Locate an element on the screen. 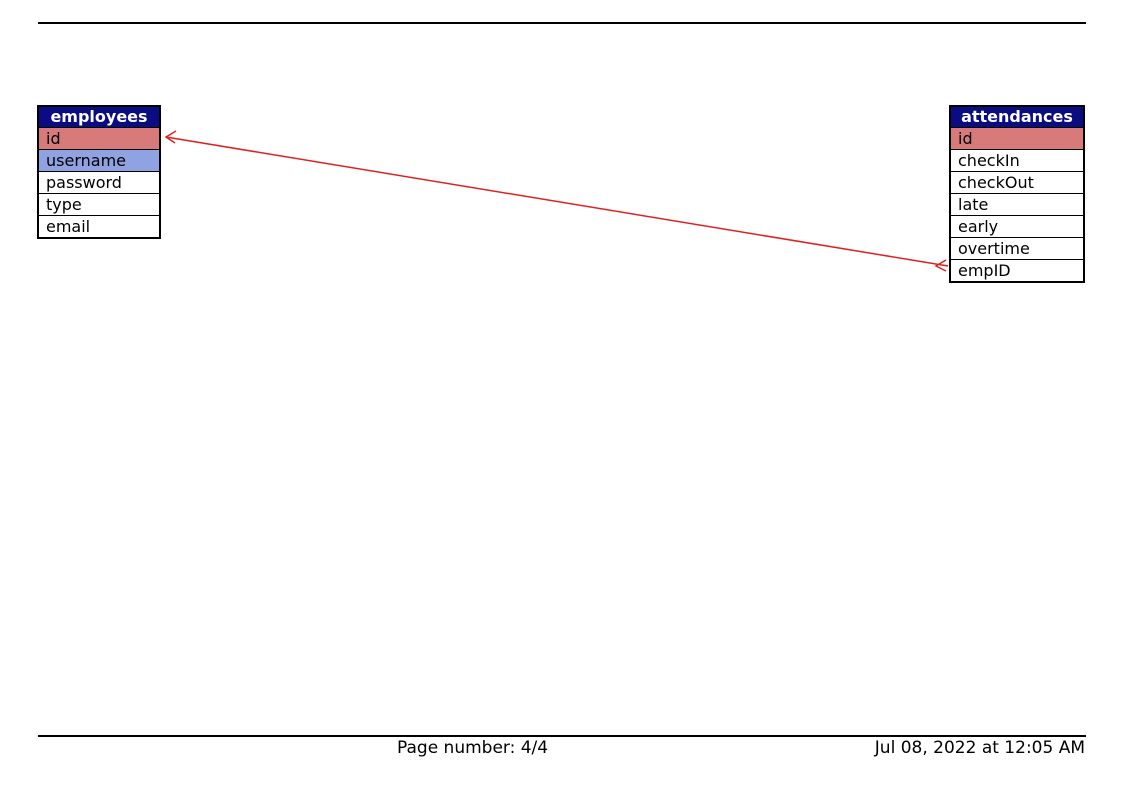  column-password: password is located at coordinates (99, 183).